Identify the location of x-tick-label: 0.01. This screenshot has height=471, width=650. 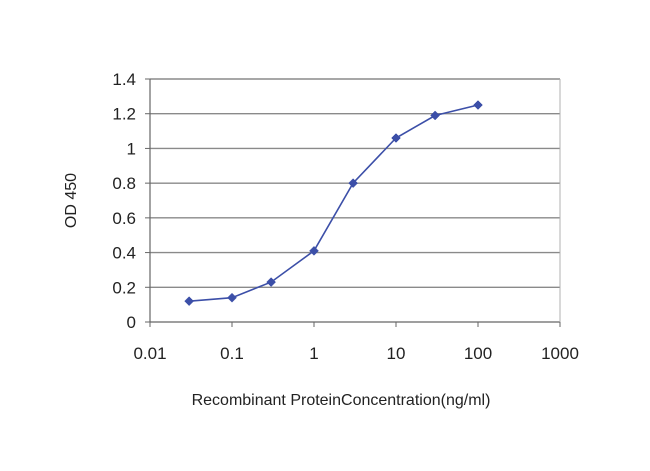
(149, 353).